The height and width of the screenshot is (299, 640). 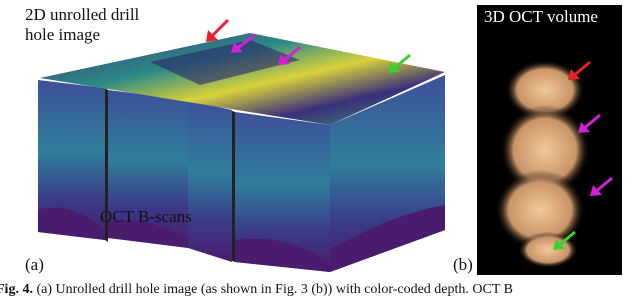 What do you see at coordinates (34, 264) in the screenshot?
I see `panel-label: (a)` at bounding box center [34, 264].